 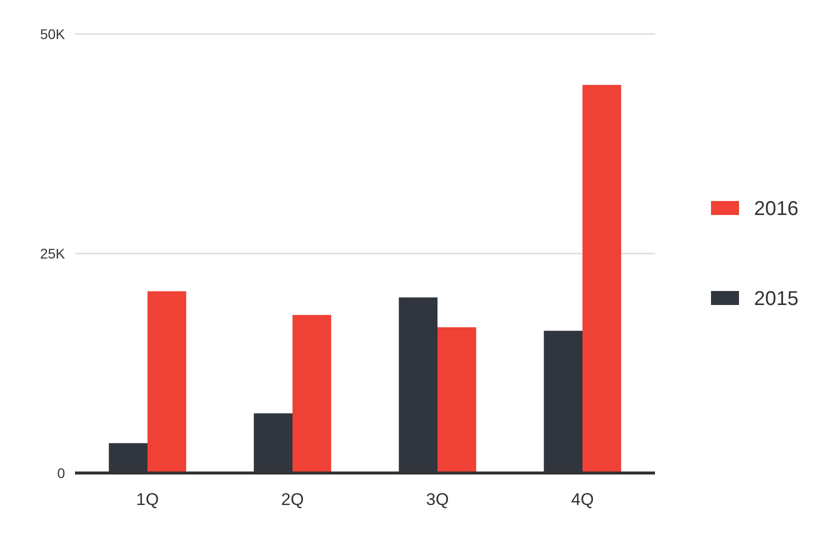 I want to click on x-tick-label: 4Q, so click(x=582, y=499).